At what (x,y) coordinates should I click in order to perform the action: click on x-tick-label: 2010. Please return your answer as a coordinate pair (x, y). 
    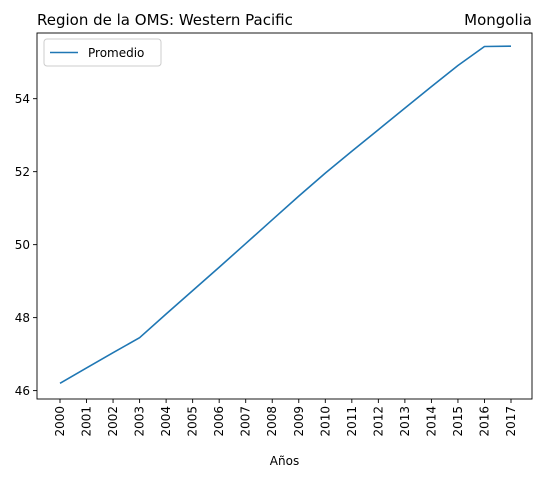
    Looking at the image, I should click on (325, 421).